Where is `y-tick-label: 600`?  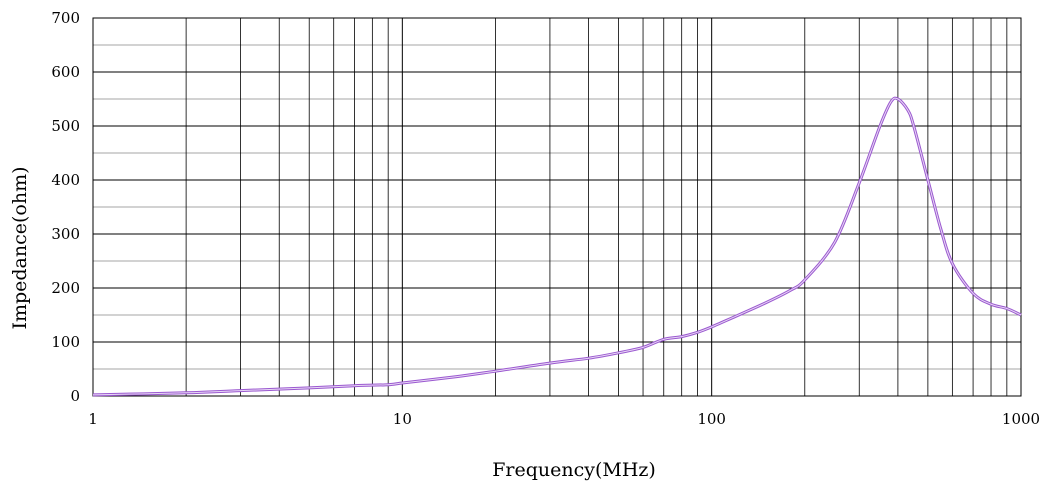
y-tick-label: 600 is located at coordinates (65, 72).